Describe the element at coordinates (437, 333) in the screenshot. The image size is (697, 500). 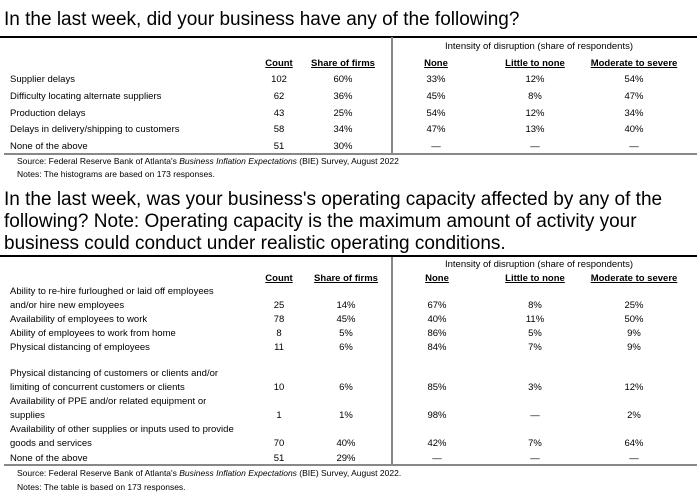
I see `cell-none: 86%` at that location.